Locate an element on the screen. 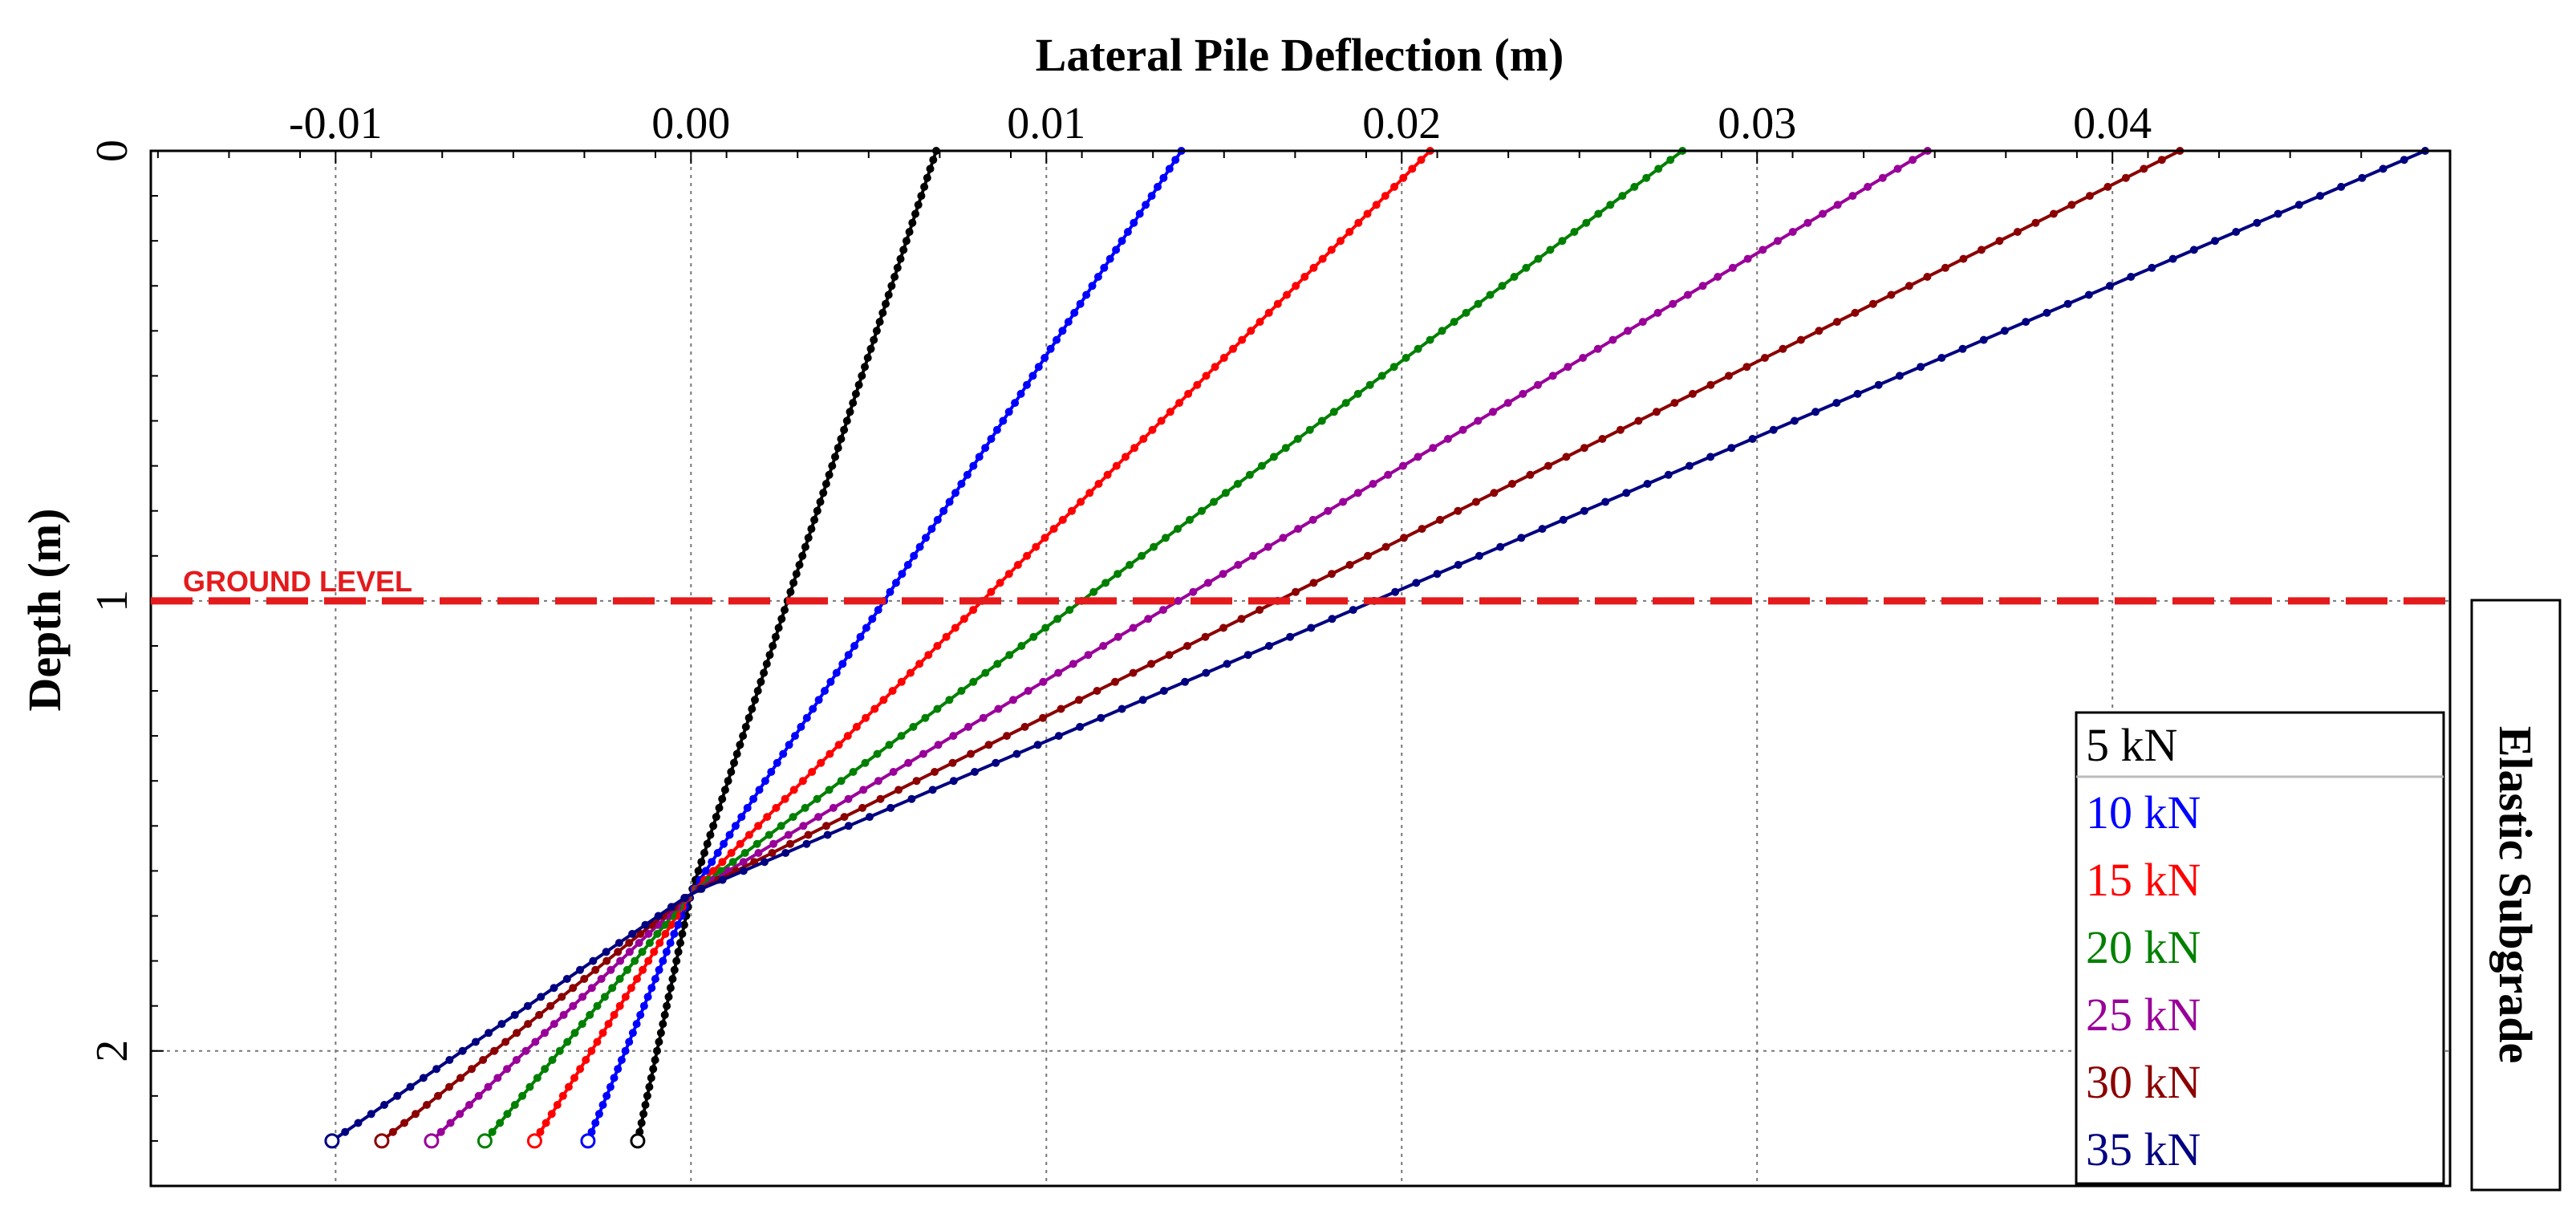 The height and width of the screenshot is (1206, 2576). x-tick-label: 0.04 is located at coordinates (2112, 123).